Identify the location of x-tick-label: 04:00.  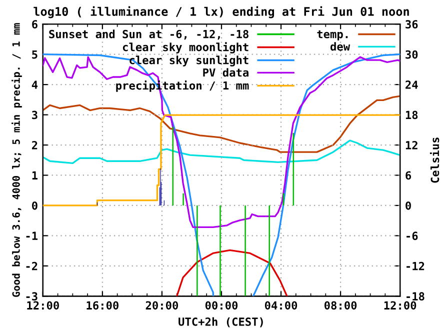
(281, 305).